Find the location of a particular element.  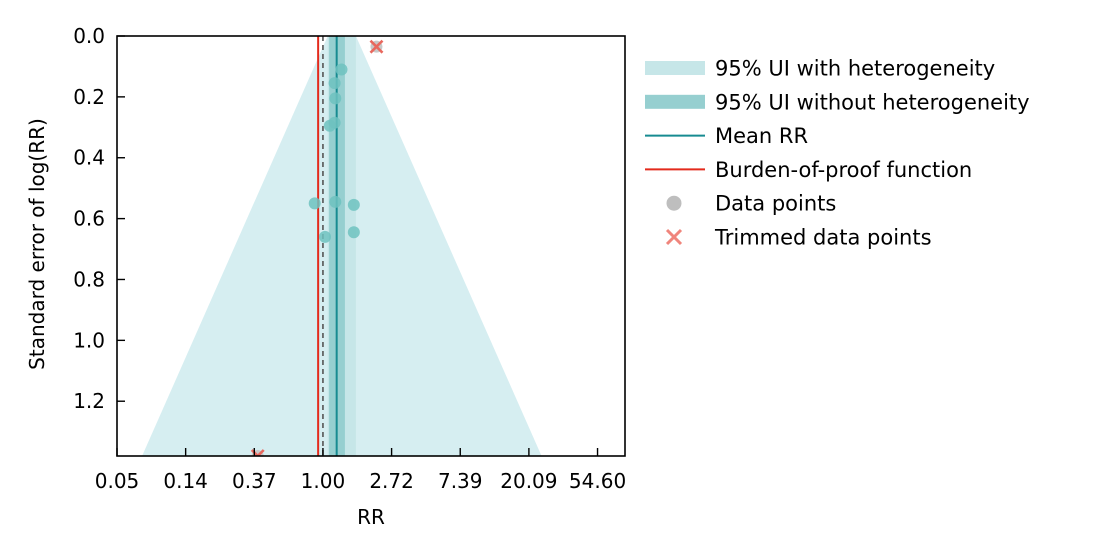

legend-item-mean: Mean RR is located at coordinates (726, 136).